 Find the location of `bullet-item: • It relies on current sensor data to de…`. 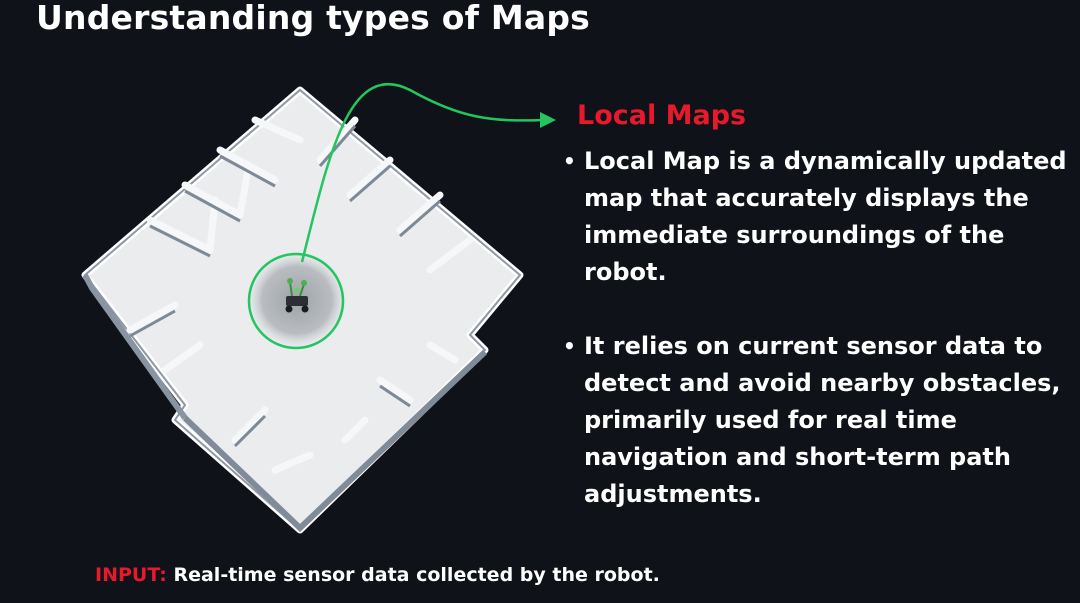

bullet-item: • It relies on current sensor data to de… is located at coordinates (815, 420).